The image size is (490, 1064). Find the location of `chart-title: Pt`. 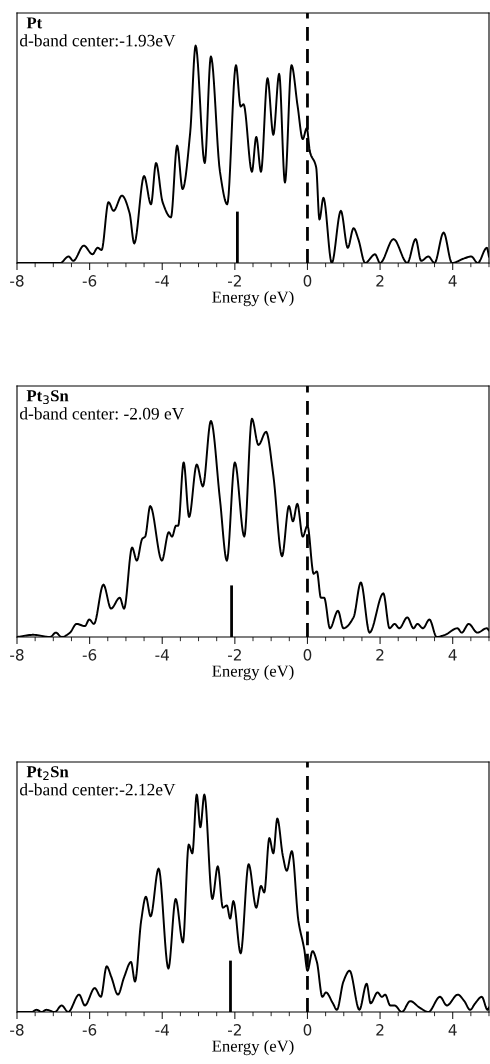

chart-title: Pt is located at coordinates (34, 23).